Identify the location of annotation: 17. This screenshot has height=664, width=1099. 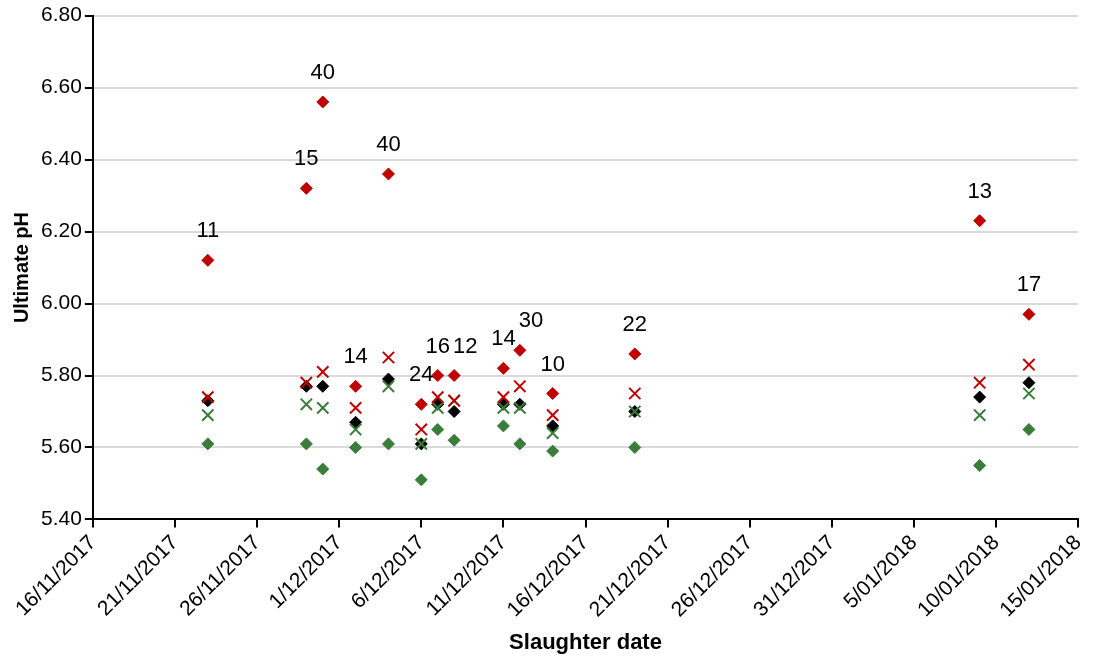
(1029, 284).